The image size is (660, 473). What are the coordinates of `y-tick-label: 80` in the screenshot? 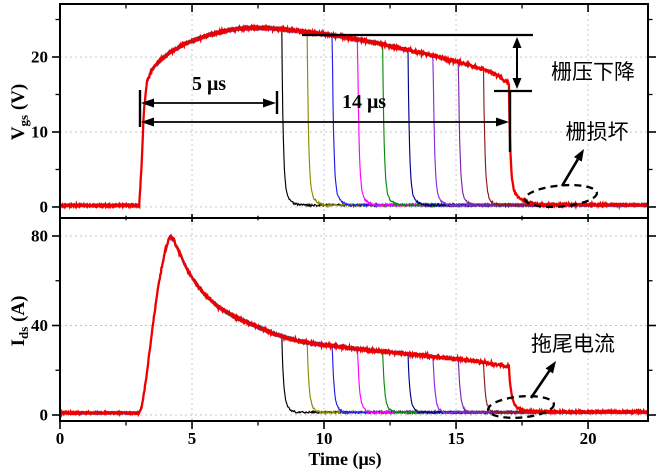 It's located at (39, 235).